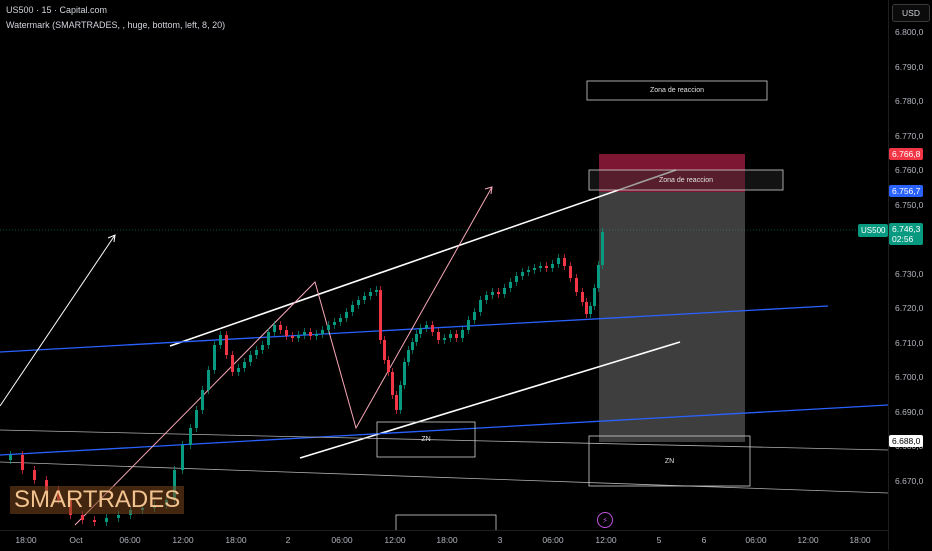  What do you see at coordinates (909, 480) in the screenshot?
I see `price-tick: 6.670,0` at bounding box center [909, 480].